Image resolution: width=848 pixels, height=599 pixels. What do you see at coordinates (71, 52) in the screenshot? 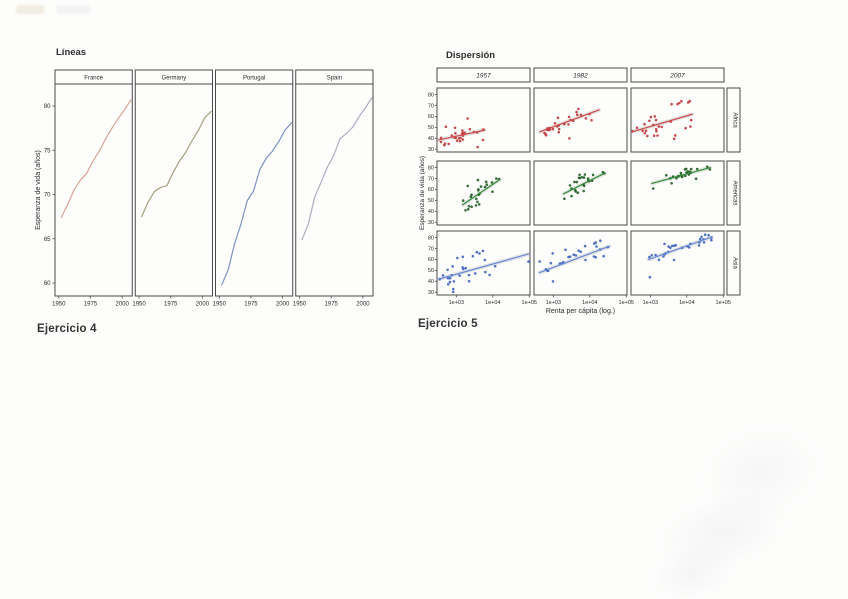
I see `lineas-title: Líneas` at bounding box center [71, 52].